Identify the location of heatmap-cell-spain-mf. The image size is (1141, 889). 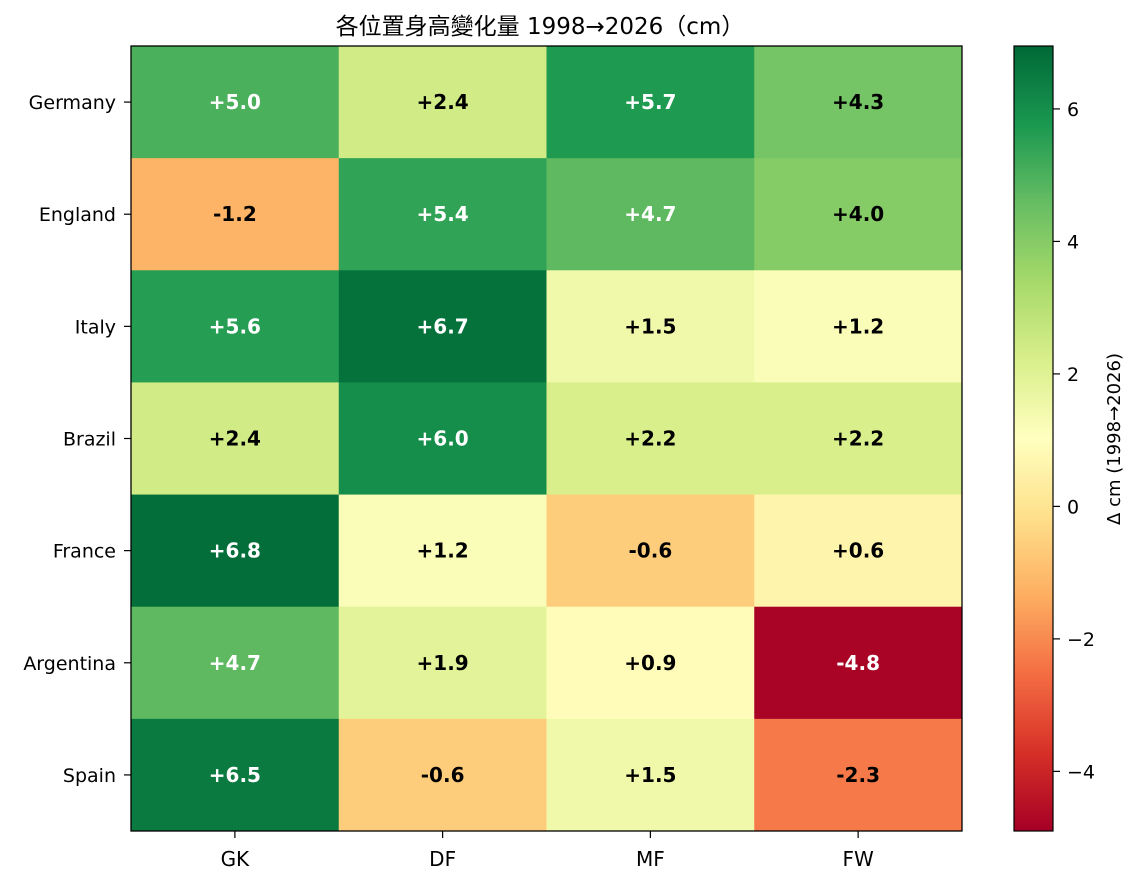
(650, 775).